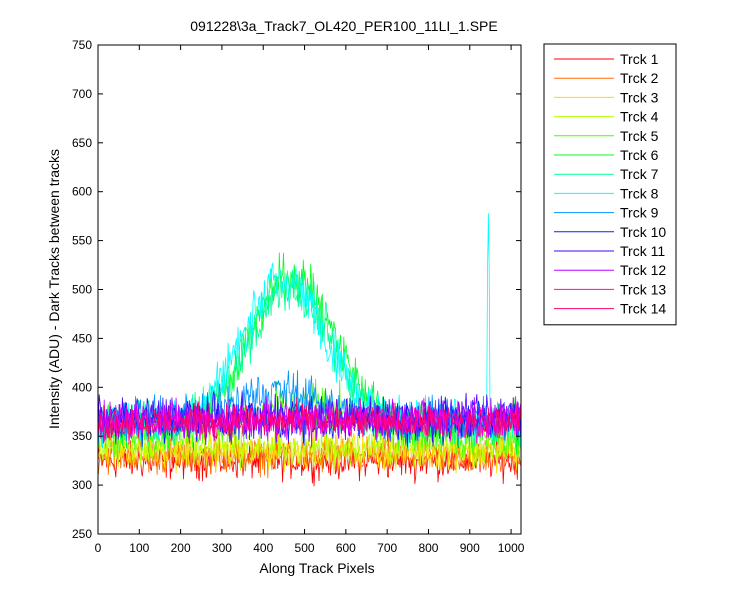 The width and height of the screenshot is (750, 600). What do you see at coordinates (82, 436) in the screenshot?
I see `y-tick-label: 350` at bounding box center [82, 436].